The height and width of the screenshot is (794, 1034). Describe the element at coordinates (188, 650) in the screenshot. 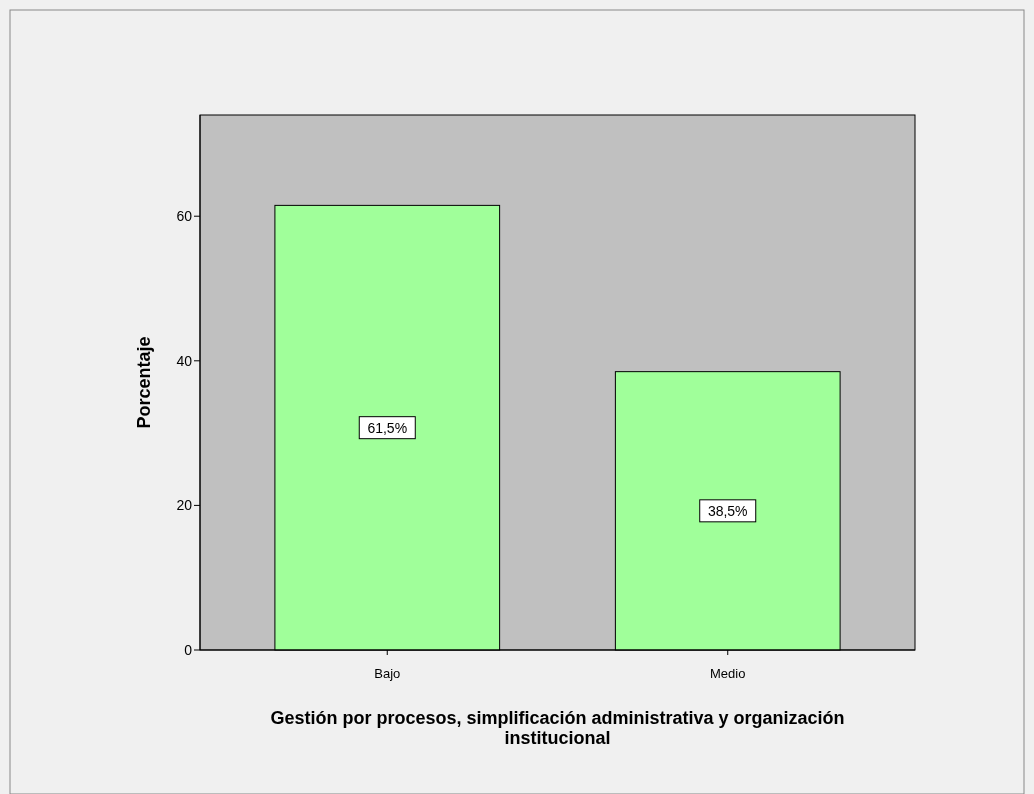

I see `y-tick-label: 0` at that location.